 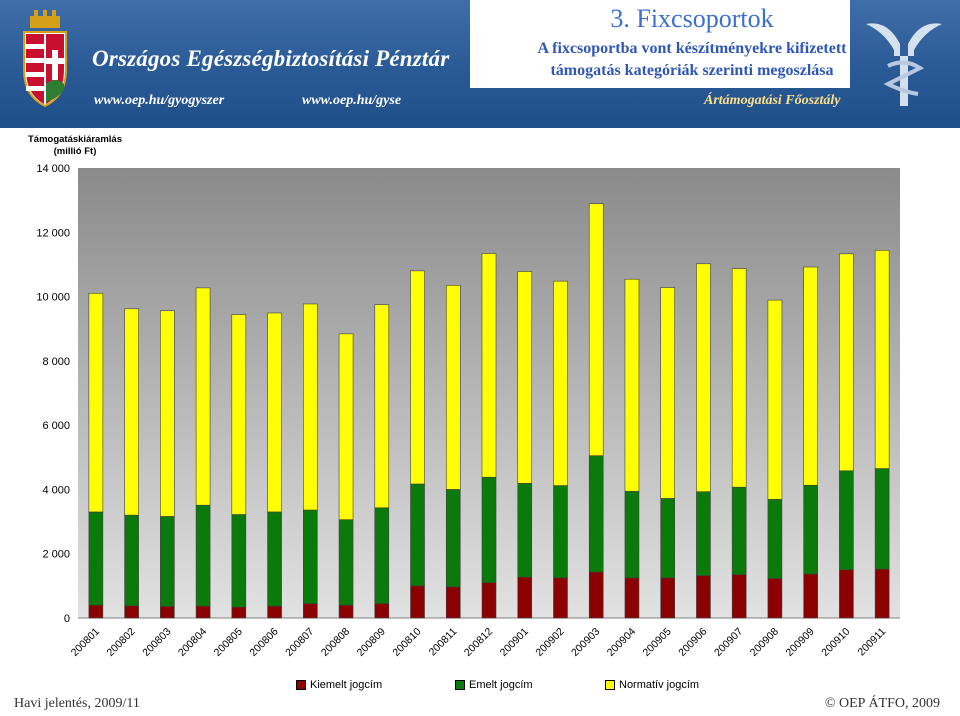 What do you see at coordinates (882, 703) in the screenshot?
I see `footer-copyright: © OEP ÁTFO, 2009` at bounding box center [882, 703].